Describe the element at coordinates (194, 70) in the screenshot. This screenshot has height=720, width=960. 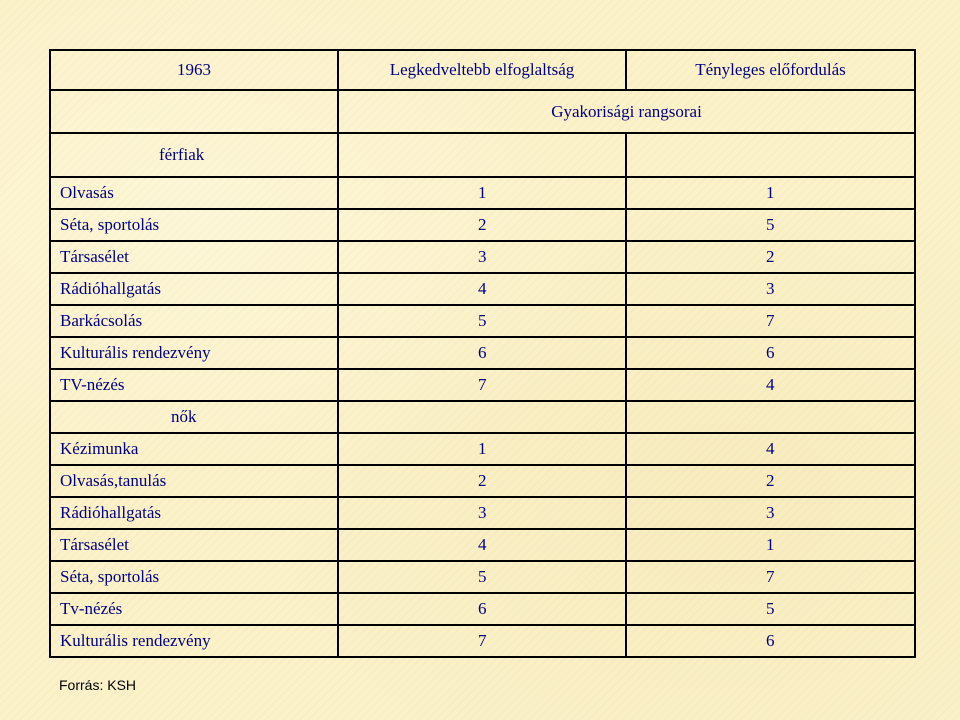
I see `year-header: 1963` at that location.